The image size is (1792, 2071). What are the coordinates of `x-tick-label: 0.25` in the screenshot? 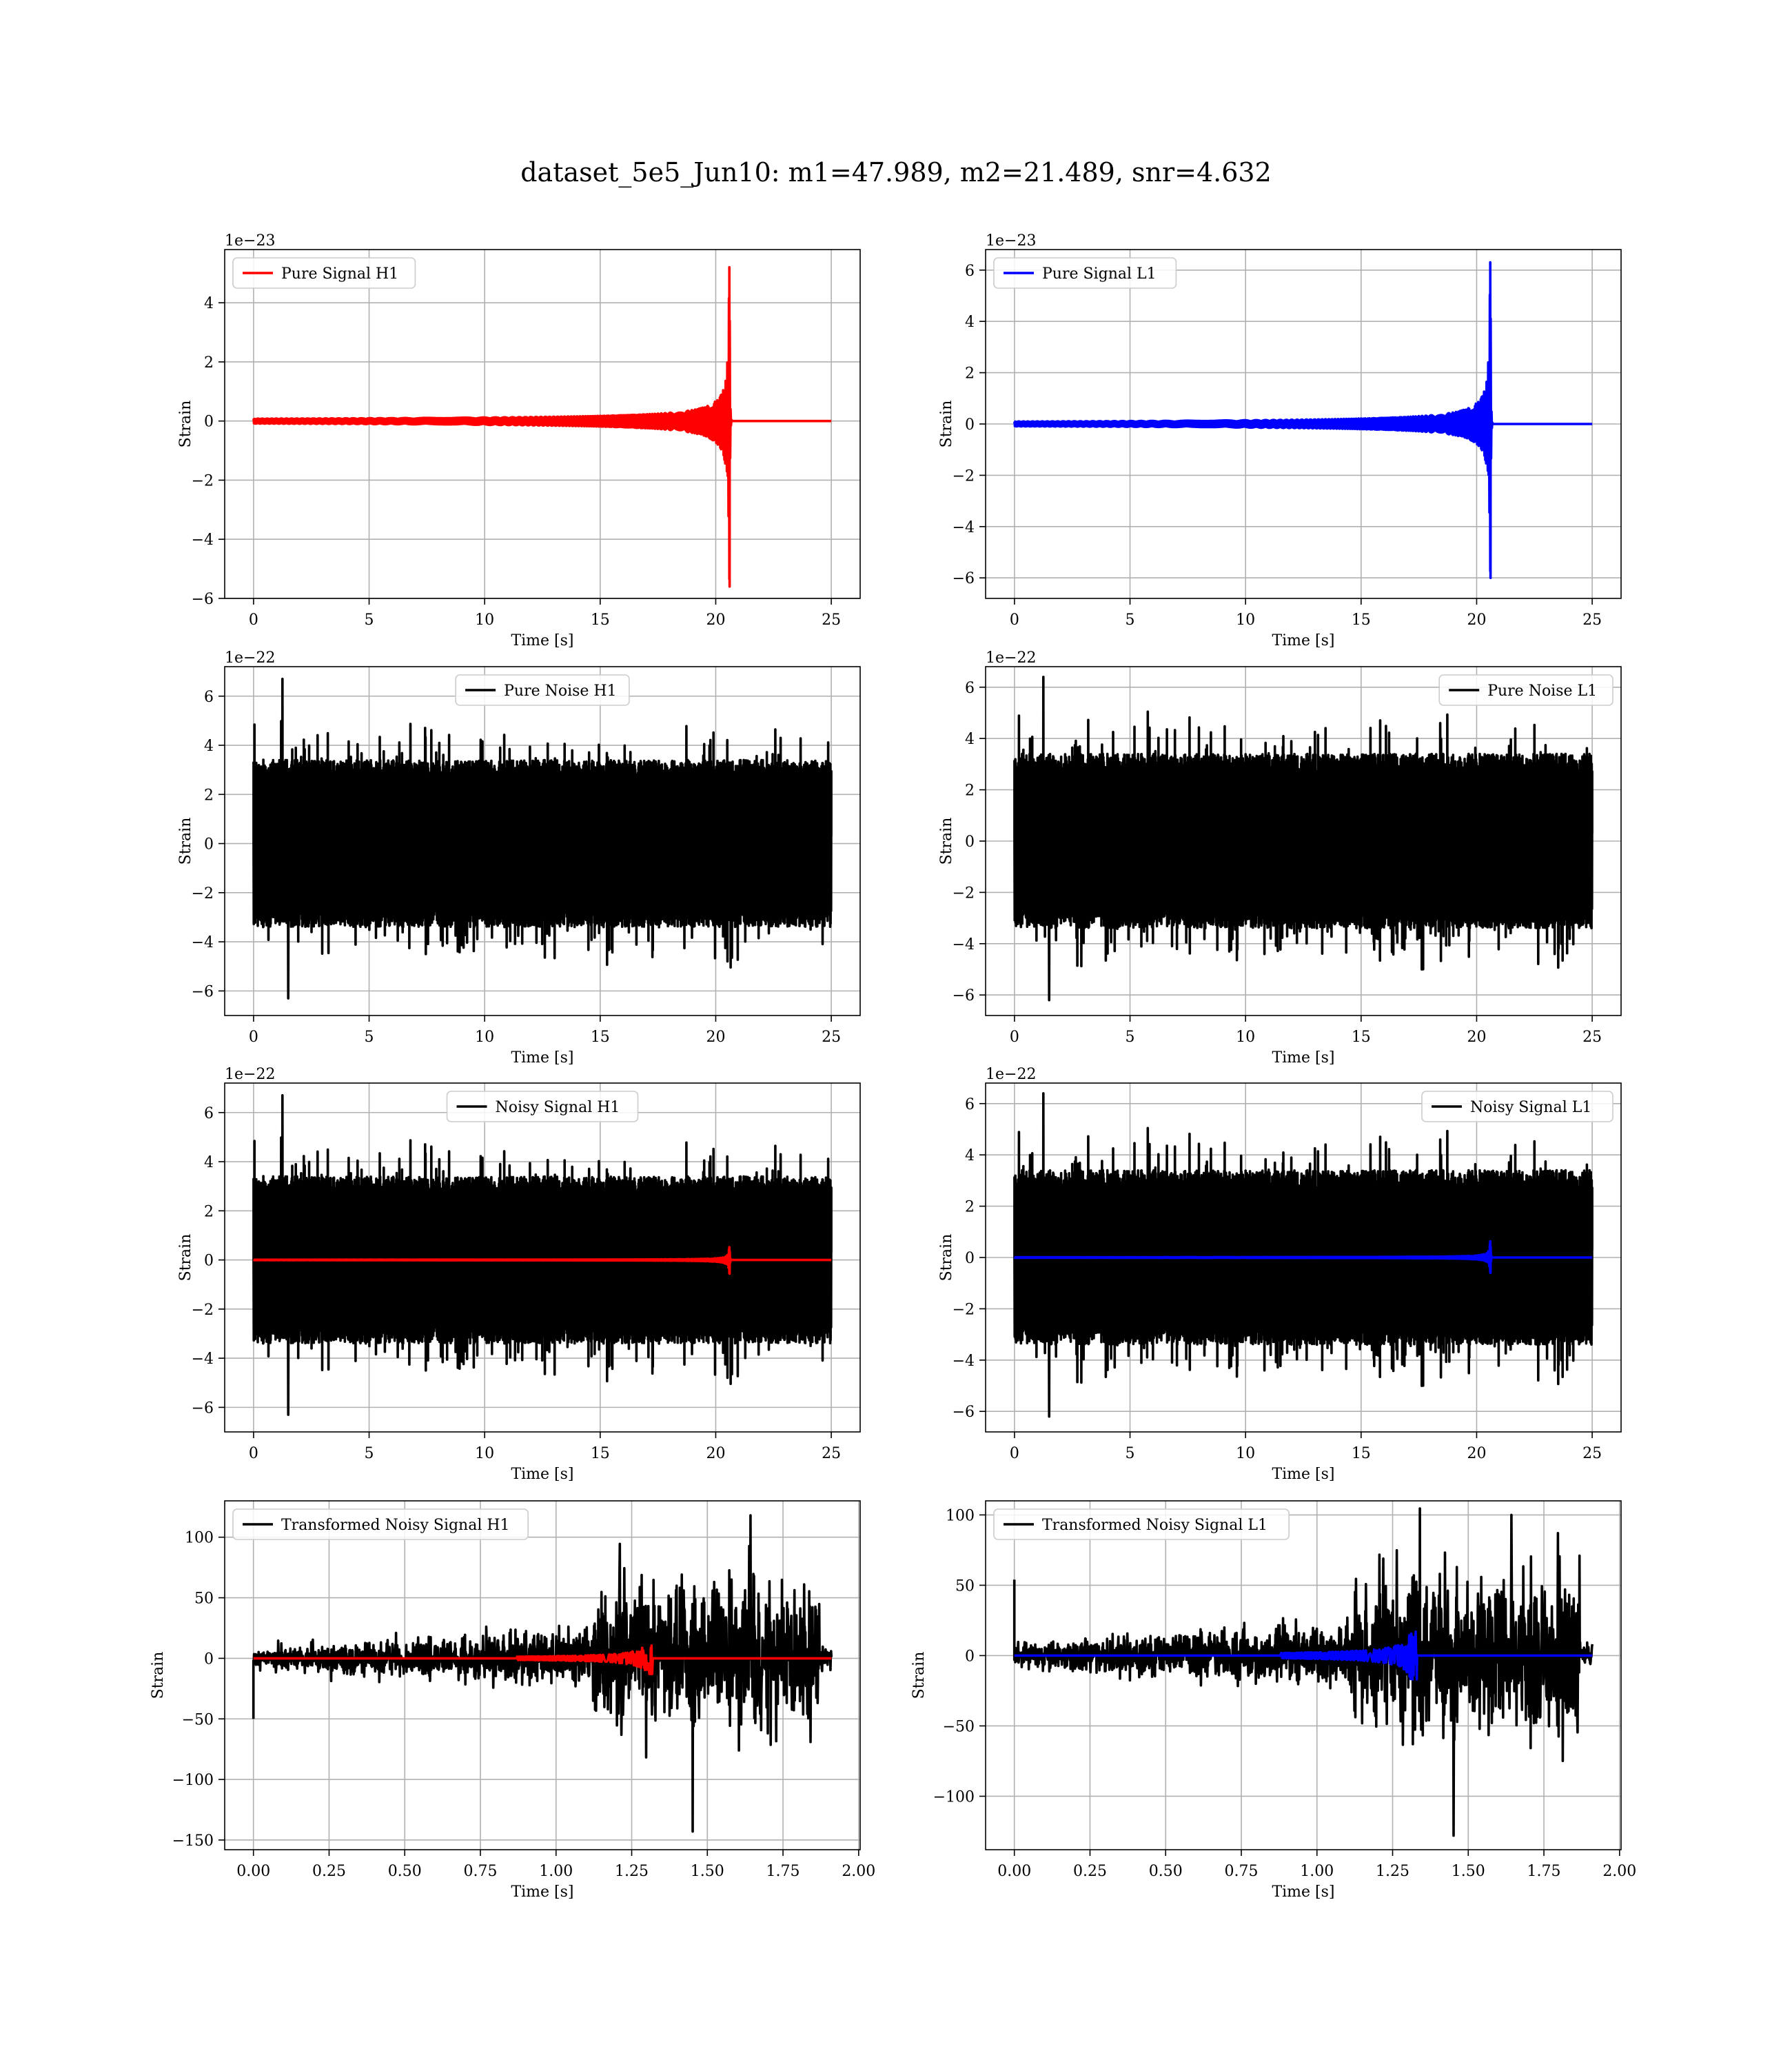 It's located at (1090, 1871).